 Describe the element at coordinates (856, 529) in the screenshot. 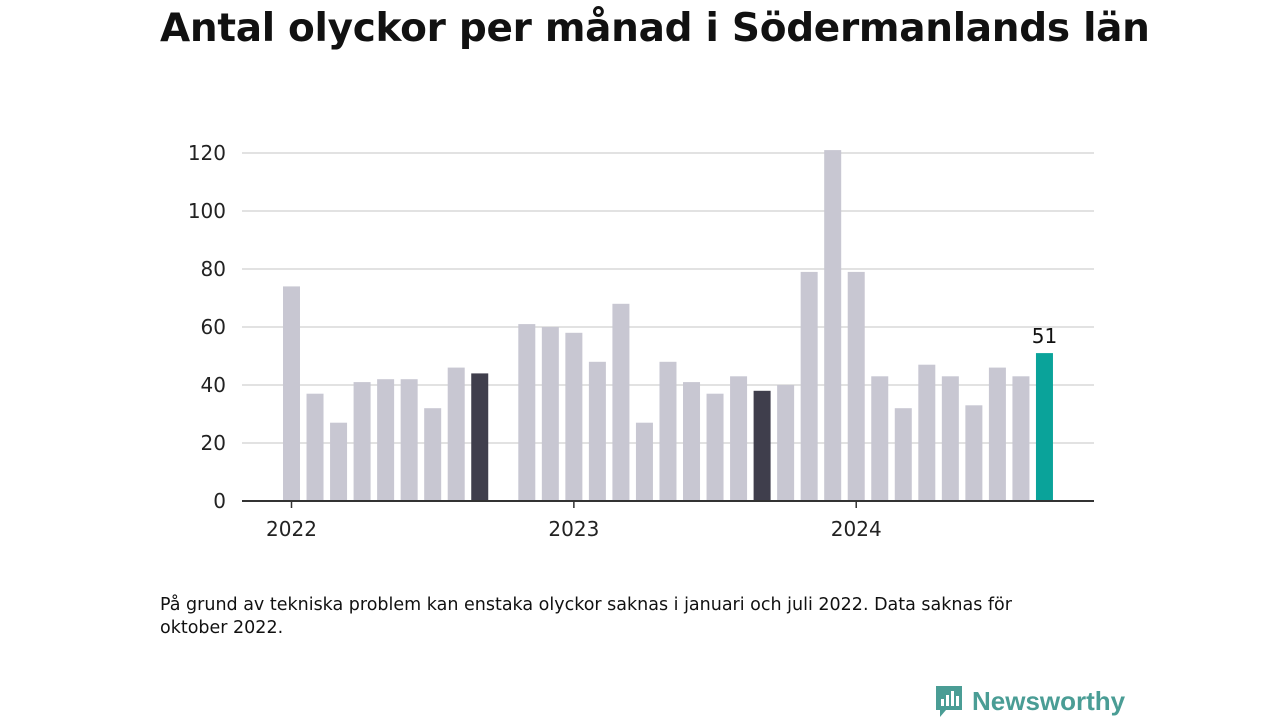

I see `x-tick-label: 2024` at that location.